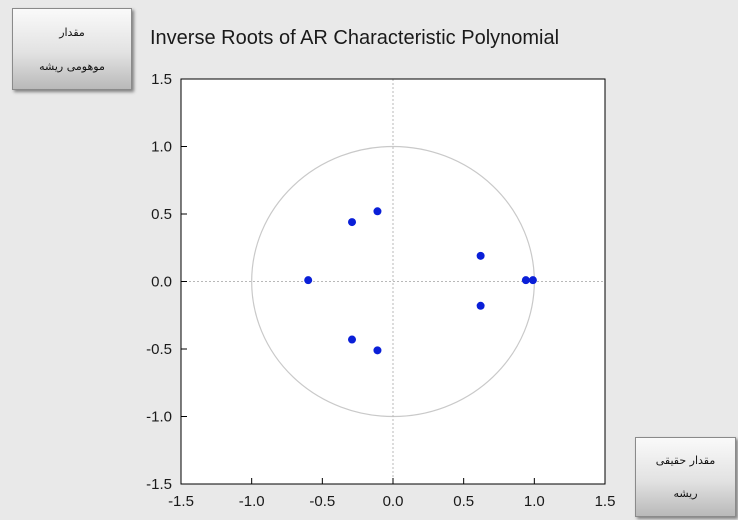  Describe the element at coordinates (685, 493) in the screenshot. I see `real-axis-label-line2: ریشه` at that location.